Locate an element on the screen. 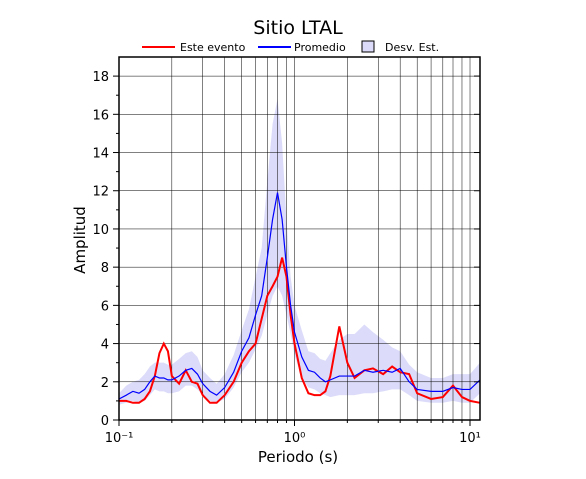 This screenshot has width=586, height=479. y-axis-label: Amplitud is located at coordinates (80, 240).